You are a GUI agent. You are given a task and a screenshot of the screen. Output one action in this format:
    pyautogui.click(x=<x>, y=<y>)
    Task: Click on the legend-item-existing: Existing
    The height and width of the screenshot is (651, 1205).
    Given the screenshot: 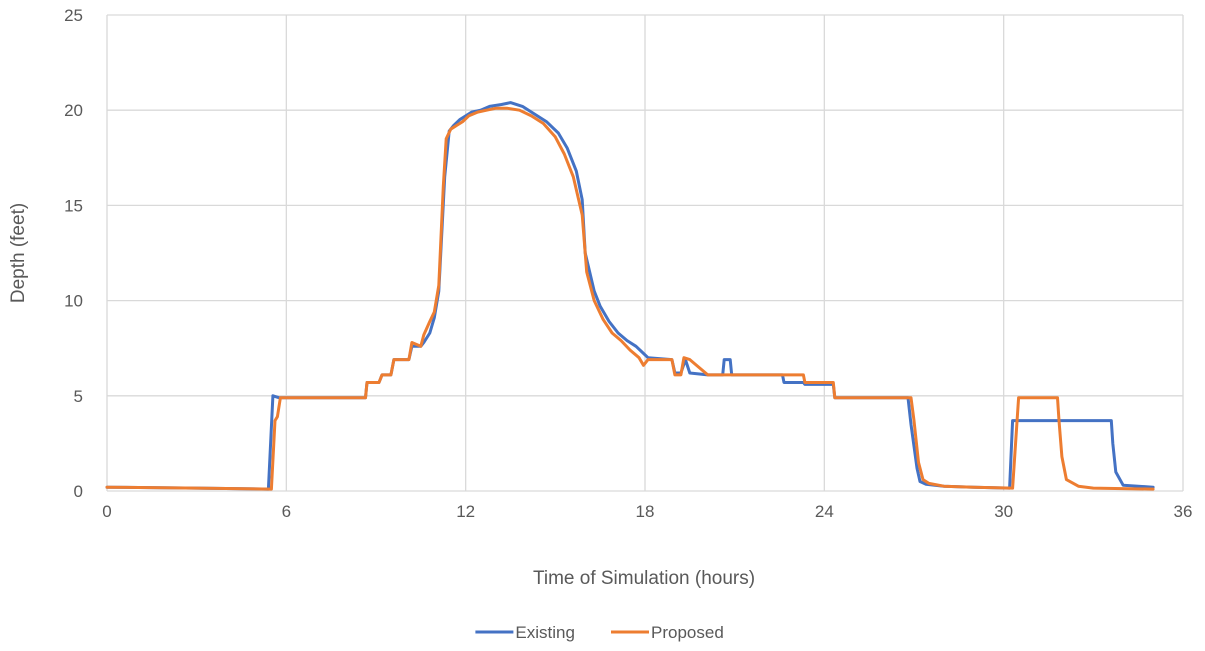 What is the action you would take?
    pyautogui.click(x=525, y=632)
    